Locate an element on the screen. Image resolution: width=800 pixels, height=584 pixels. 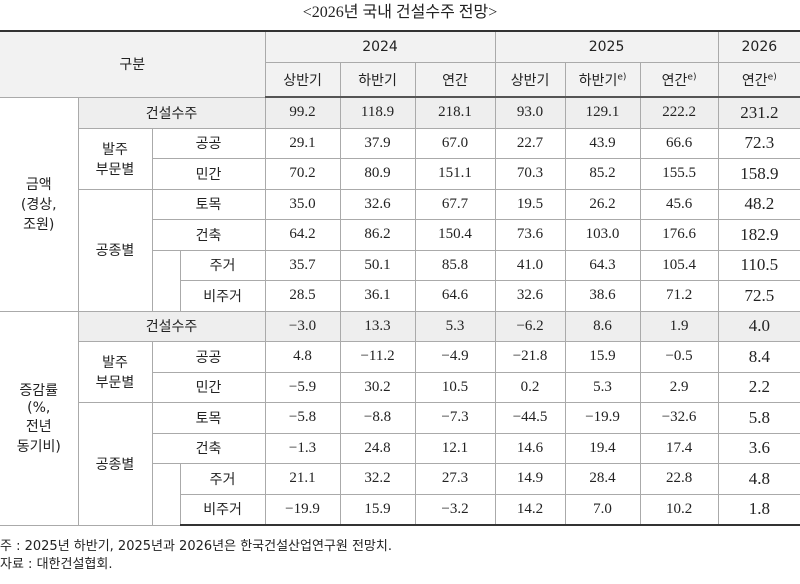
value-cell: 73.6 is located at coordinates (530, 235).